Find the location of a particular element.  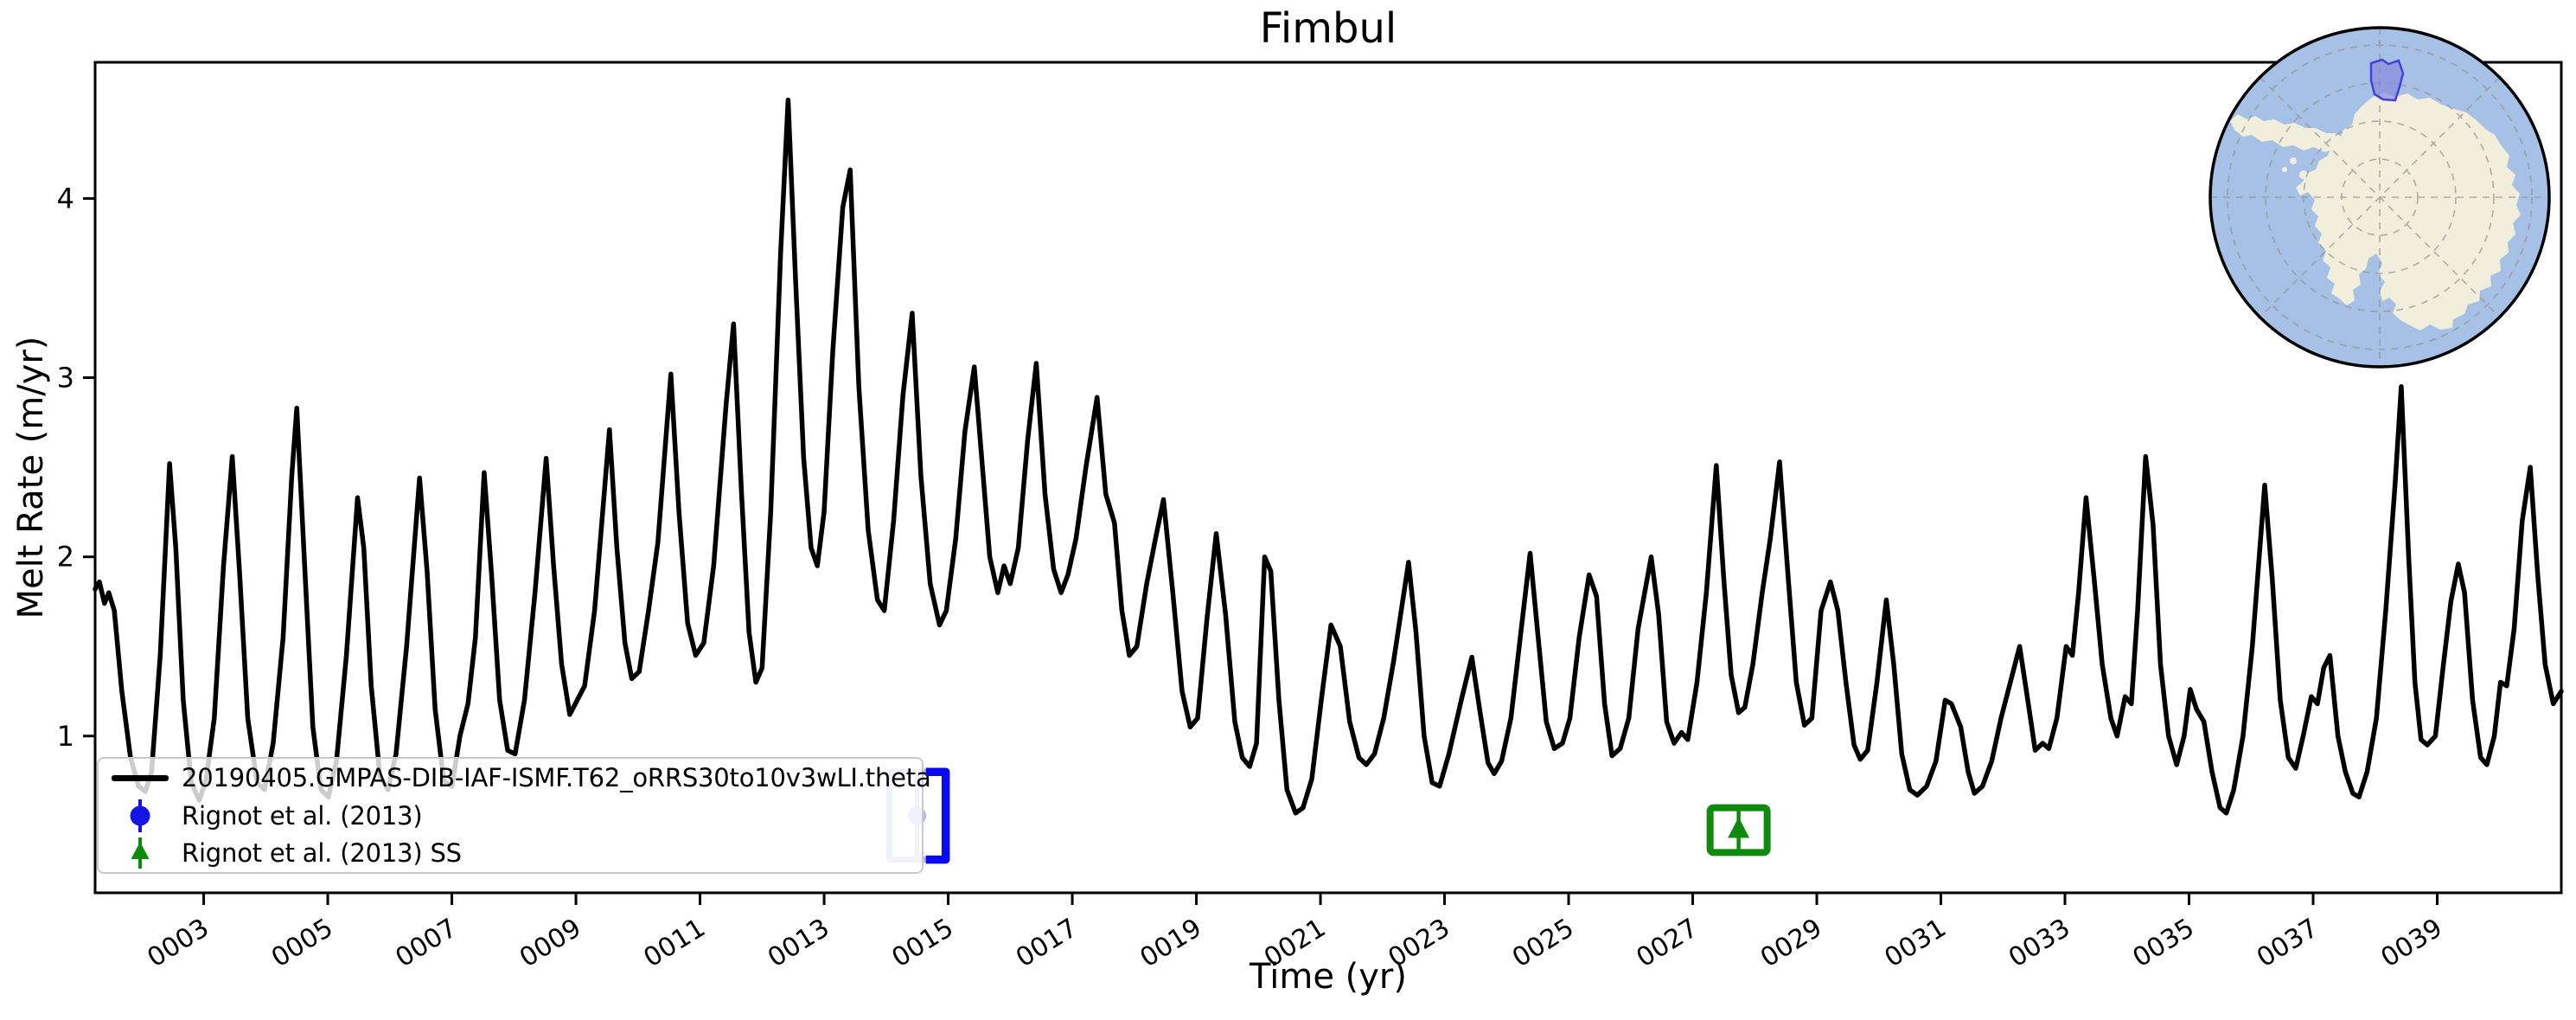

obs-errorbar-rignot-ss is located at coordinates (1739, 830).